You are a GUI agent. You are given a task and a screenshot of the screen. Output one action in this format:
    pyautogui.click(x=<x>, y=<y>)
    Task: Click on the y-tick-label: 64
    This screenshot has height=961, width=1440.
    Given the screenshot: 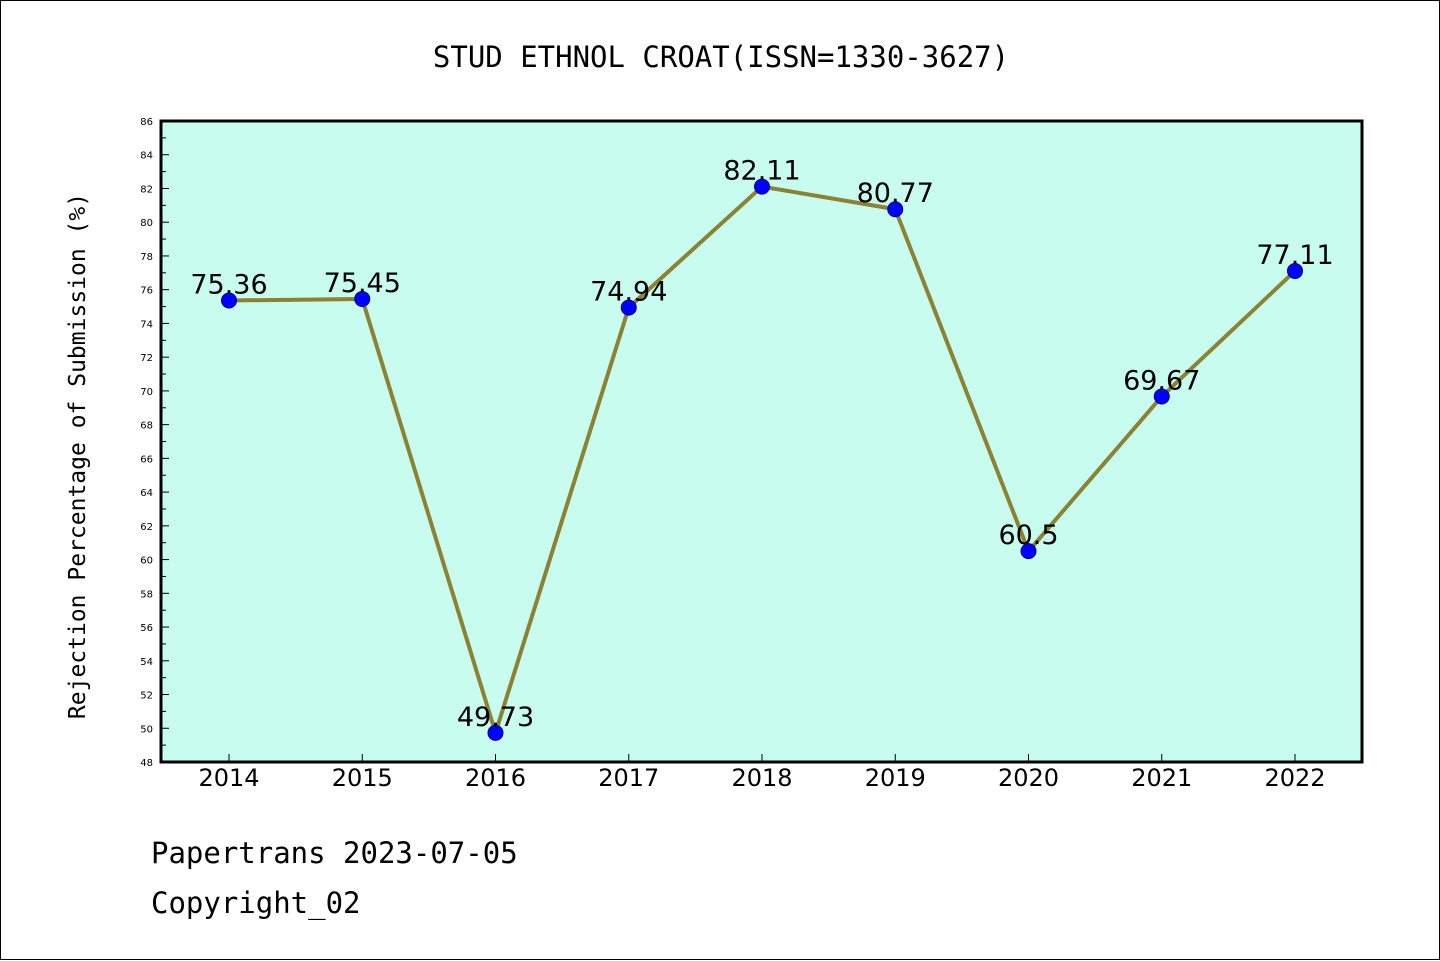 What is the action you would take?
    pyautogui.click(x=146, y=493)
    